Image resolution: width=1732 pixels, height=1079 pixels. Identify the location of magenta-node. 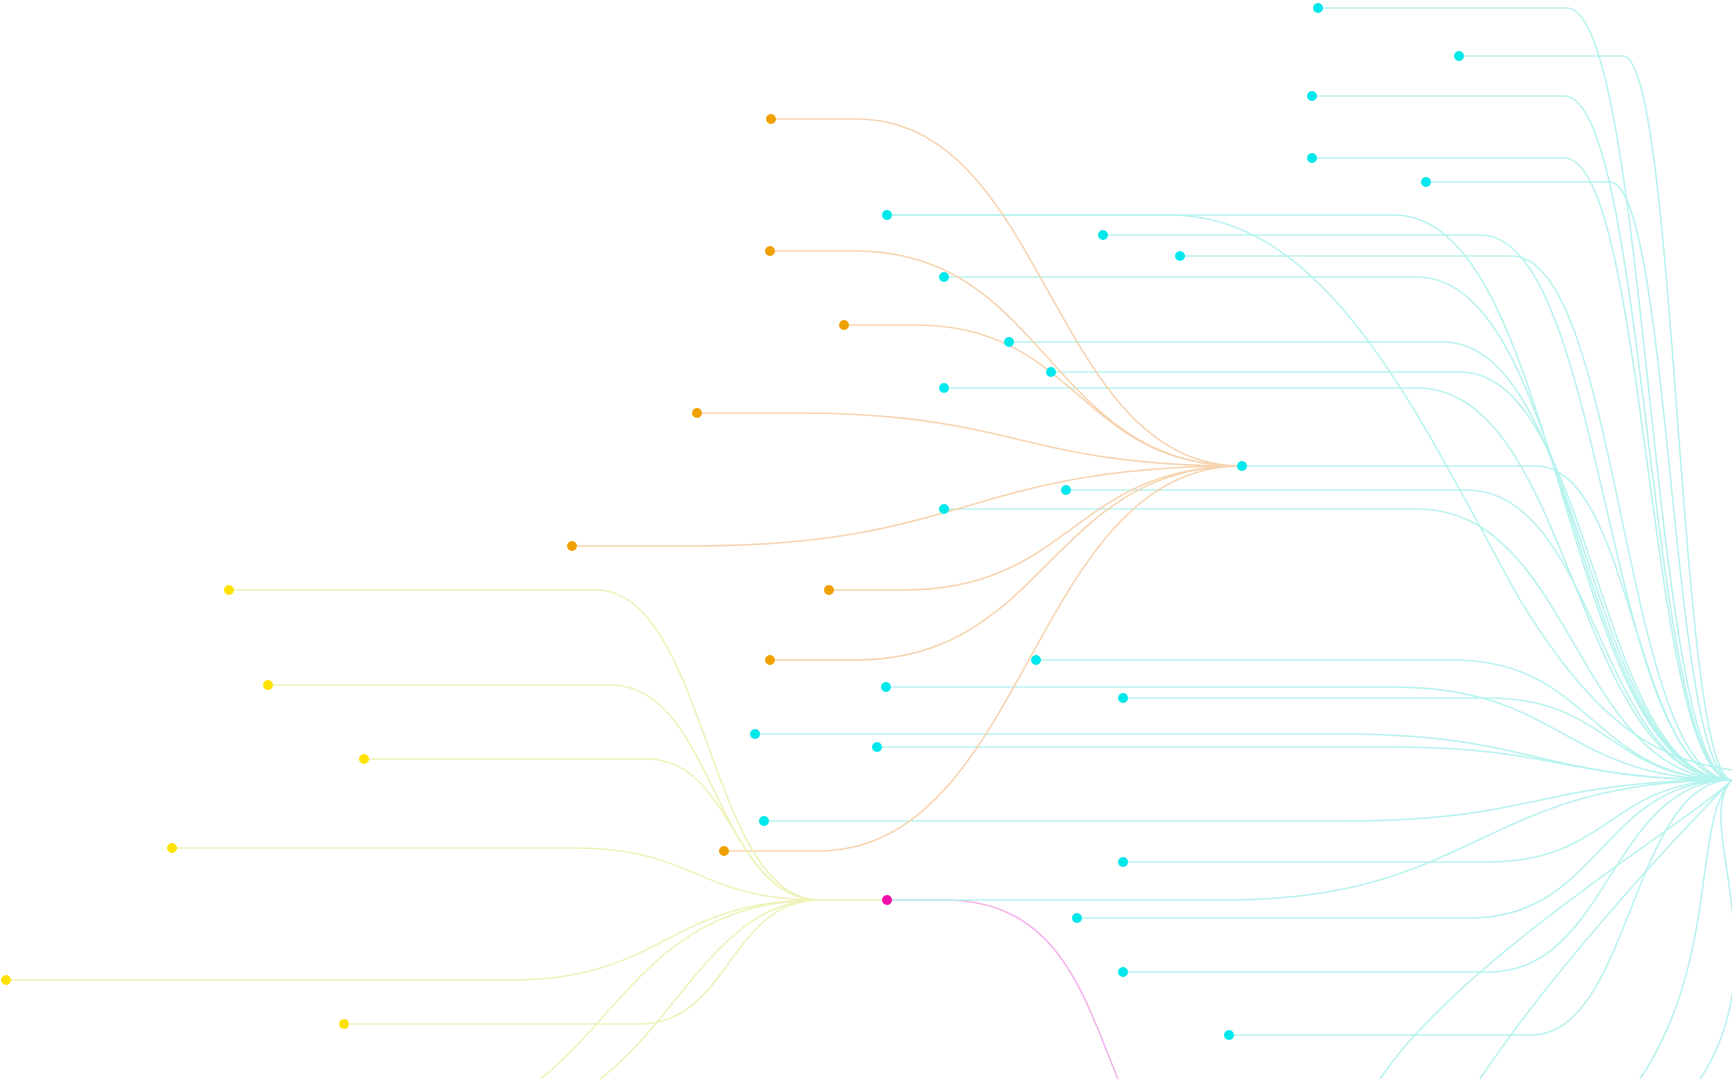
(887, 900).